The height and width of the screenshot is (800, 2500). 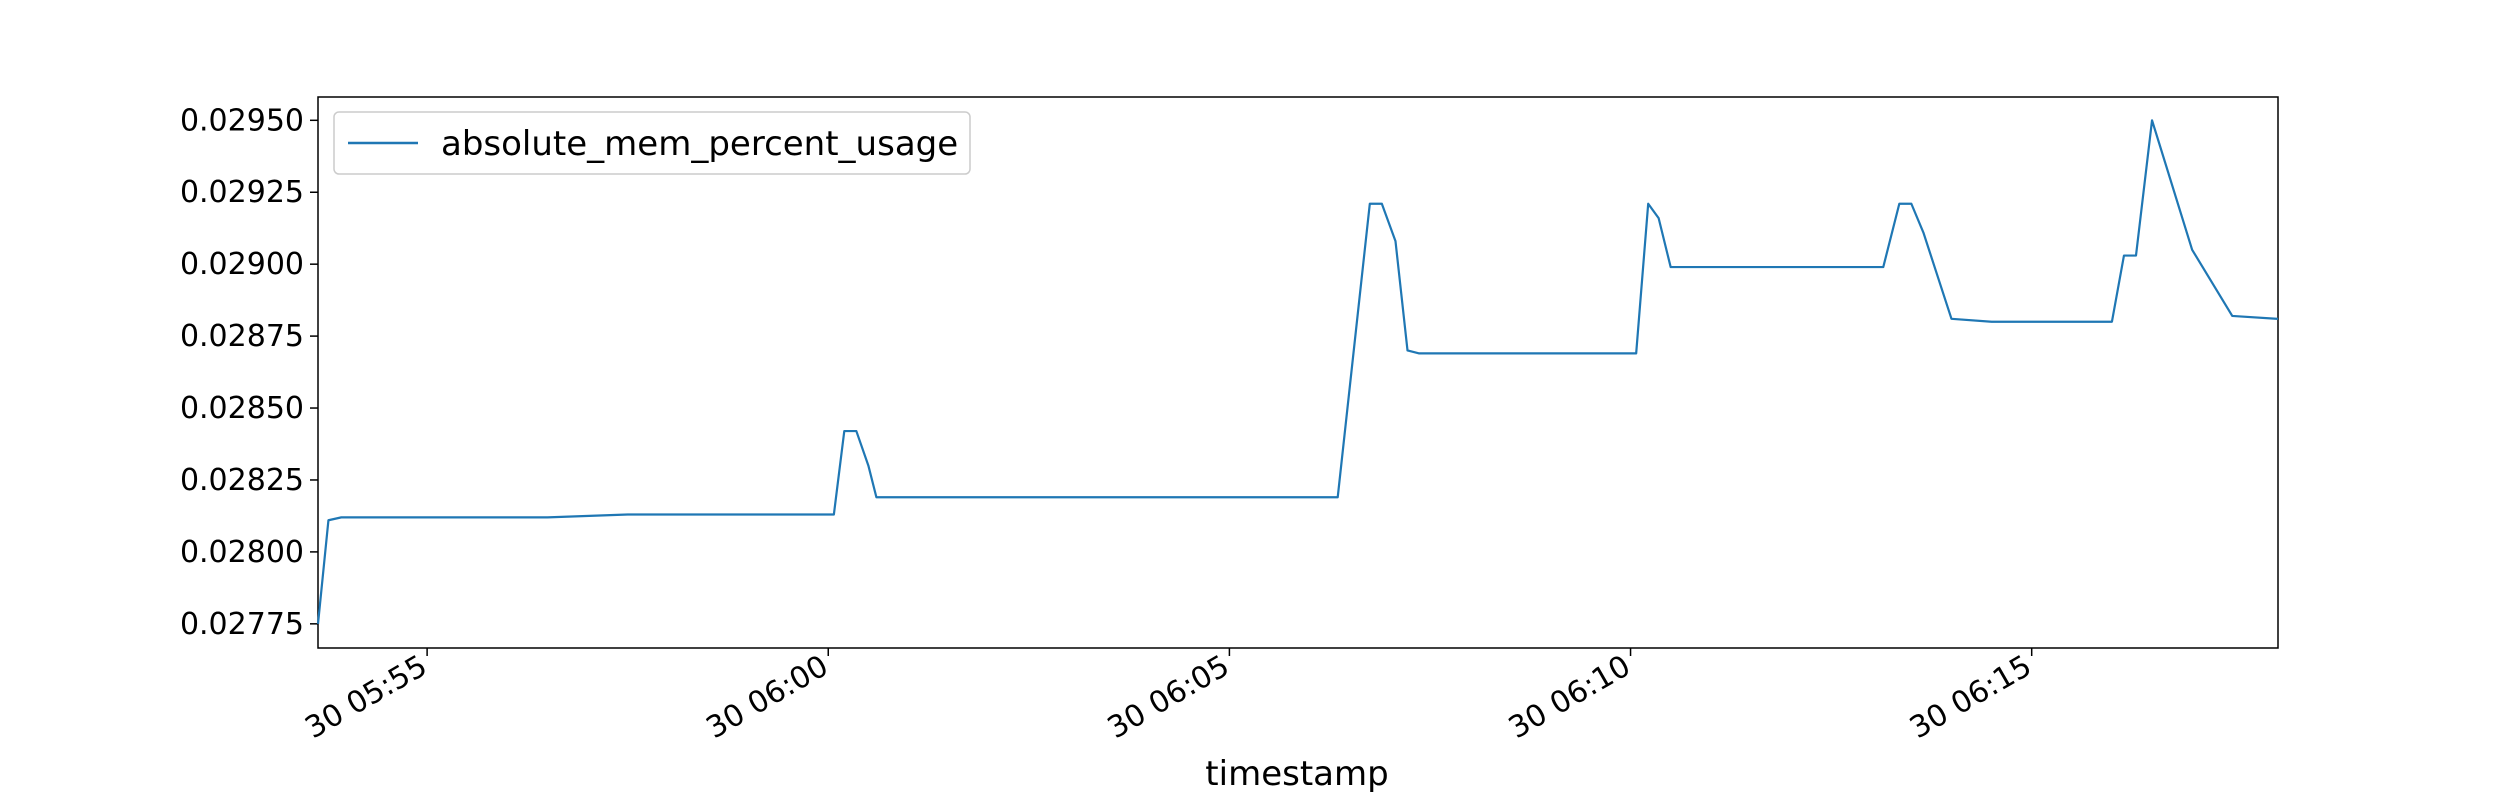 I want to click on x-axis-title: timestamp, so click(x=1296, y=774).